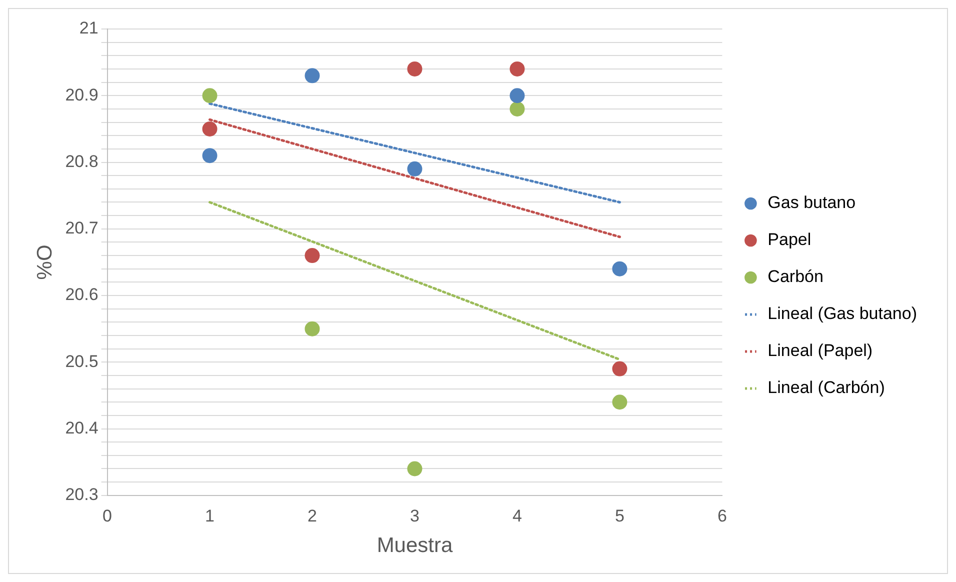 The image size is (956, 582). Describe the element at coordinates (81, 428) in the screenshot. I see `y-tick-label: 20.4` at that location.